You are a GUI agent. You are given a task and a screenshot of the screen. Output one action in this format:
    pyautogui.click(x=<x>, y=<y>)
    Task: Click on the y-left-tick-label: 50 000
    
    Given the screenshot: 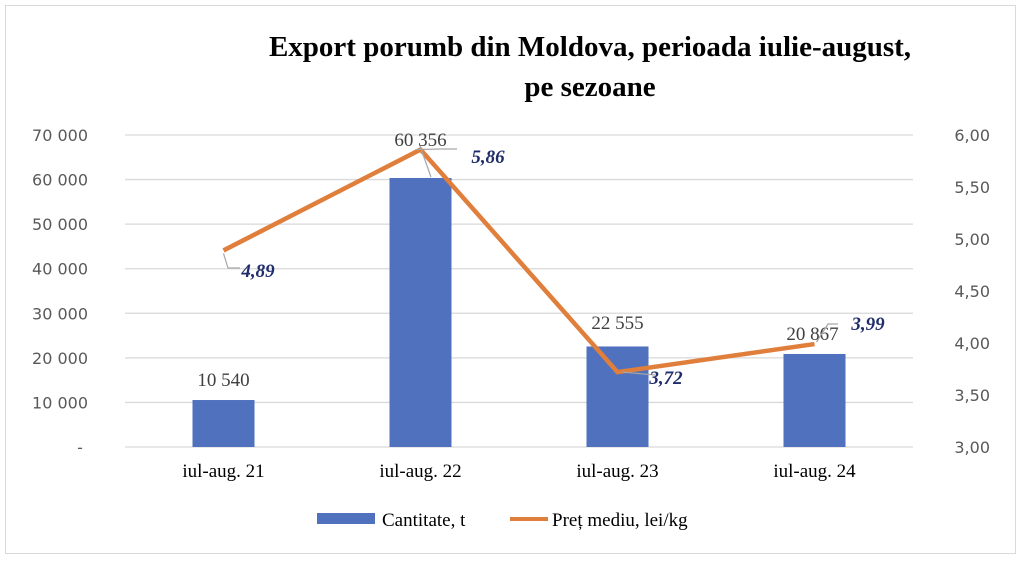 What is the action you would take?
    pyautogui.click(x=60, y=224)
    